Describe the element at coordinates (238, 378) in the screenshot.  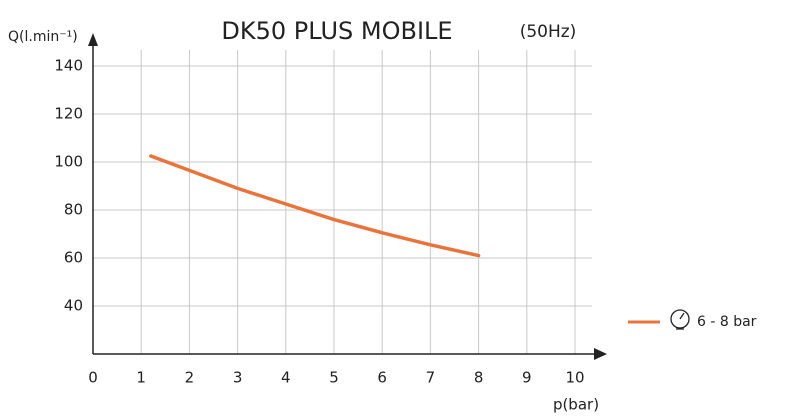
I see `x-tick-label: 3` at that location.